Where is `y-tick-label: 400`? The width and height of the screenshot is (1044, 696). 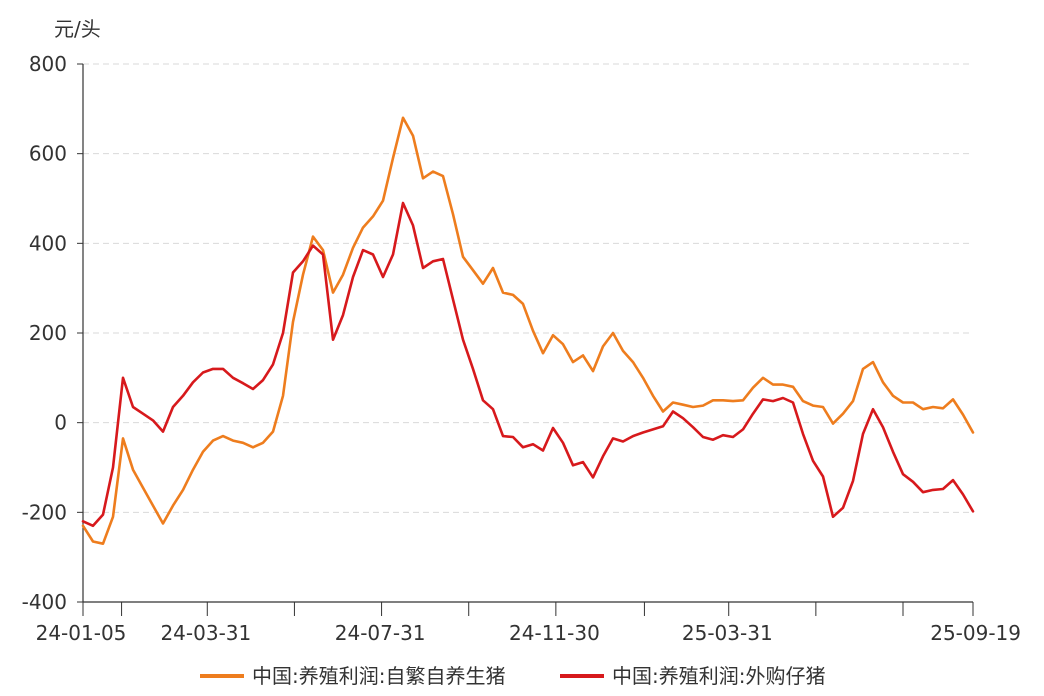
y-tick-label: 400 is located at coordinates (48, 243).